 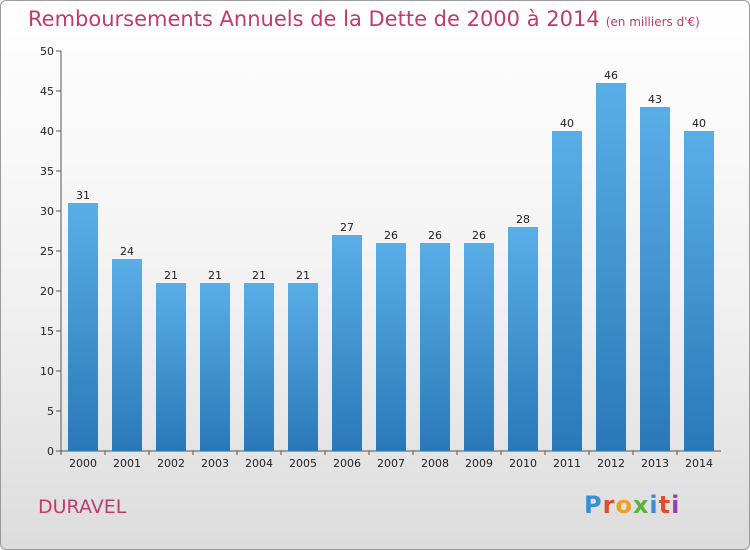 I want to click on data-label-2004: 21, so click(x=259, y=275).